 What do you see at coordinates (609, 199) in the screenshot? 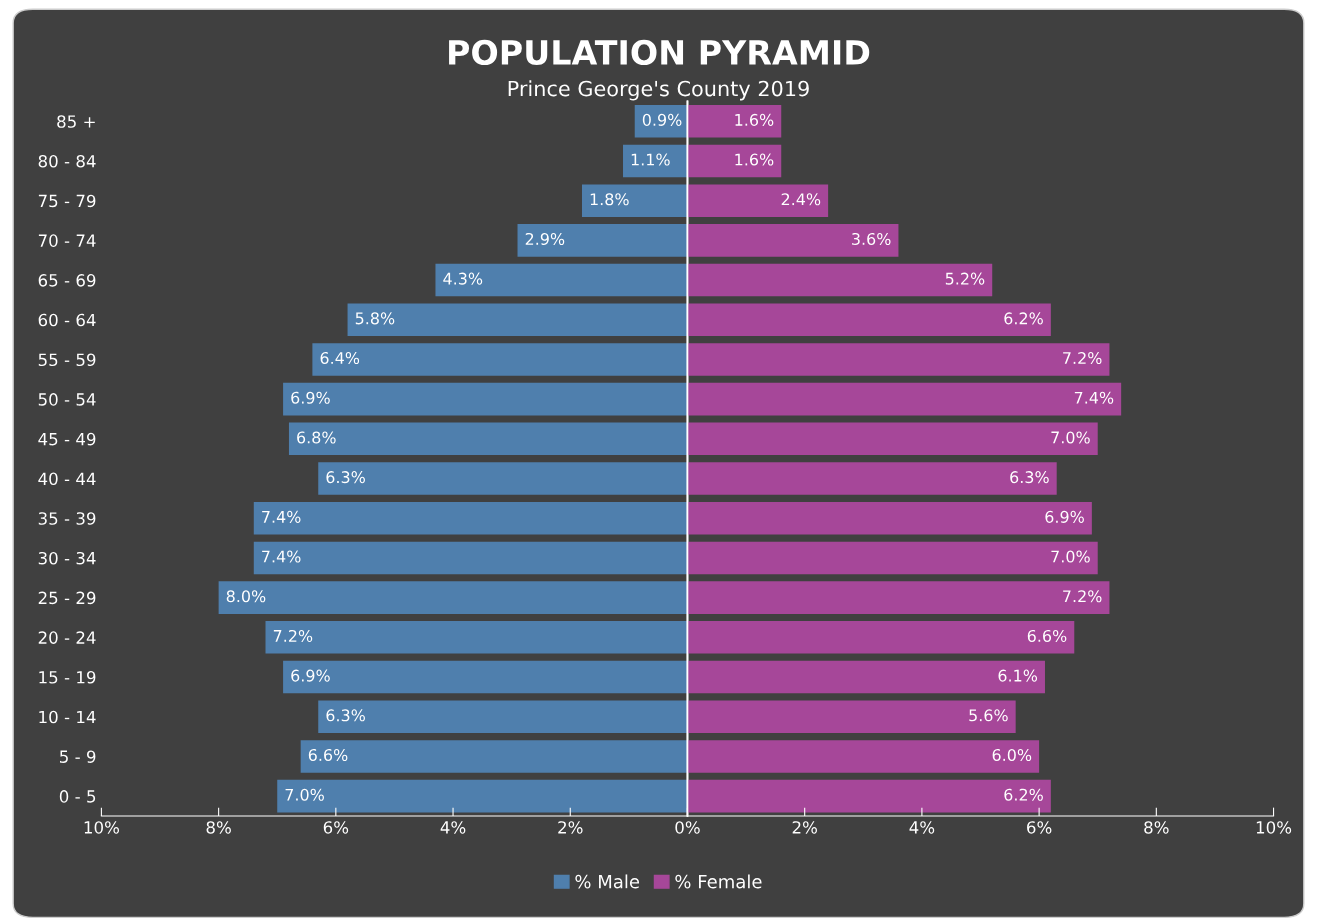
I see `data-label: 1.8%` at bounding box center [609, 199].